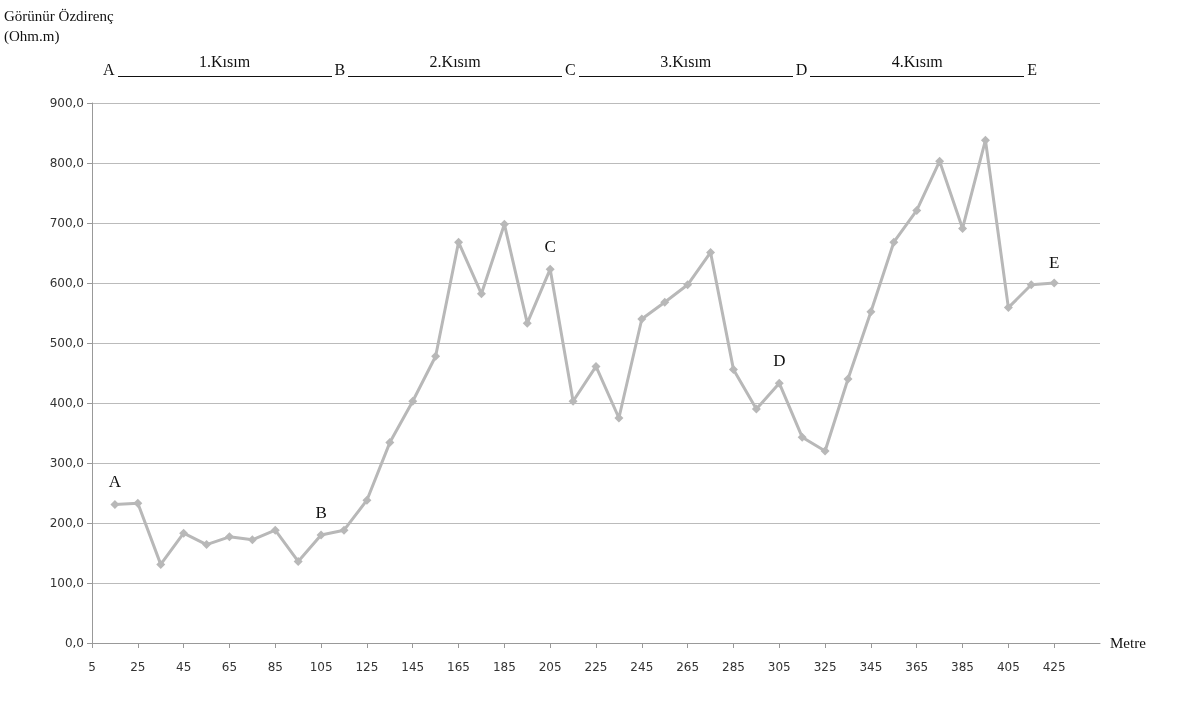 Image resolution: width=1184 pixels, height=708 pixels. Describe the element at coordinates (115, 482) in the screenshot. I see `annotation: A` at that location.